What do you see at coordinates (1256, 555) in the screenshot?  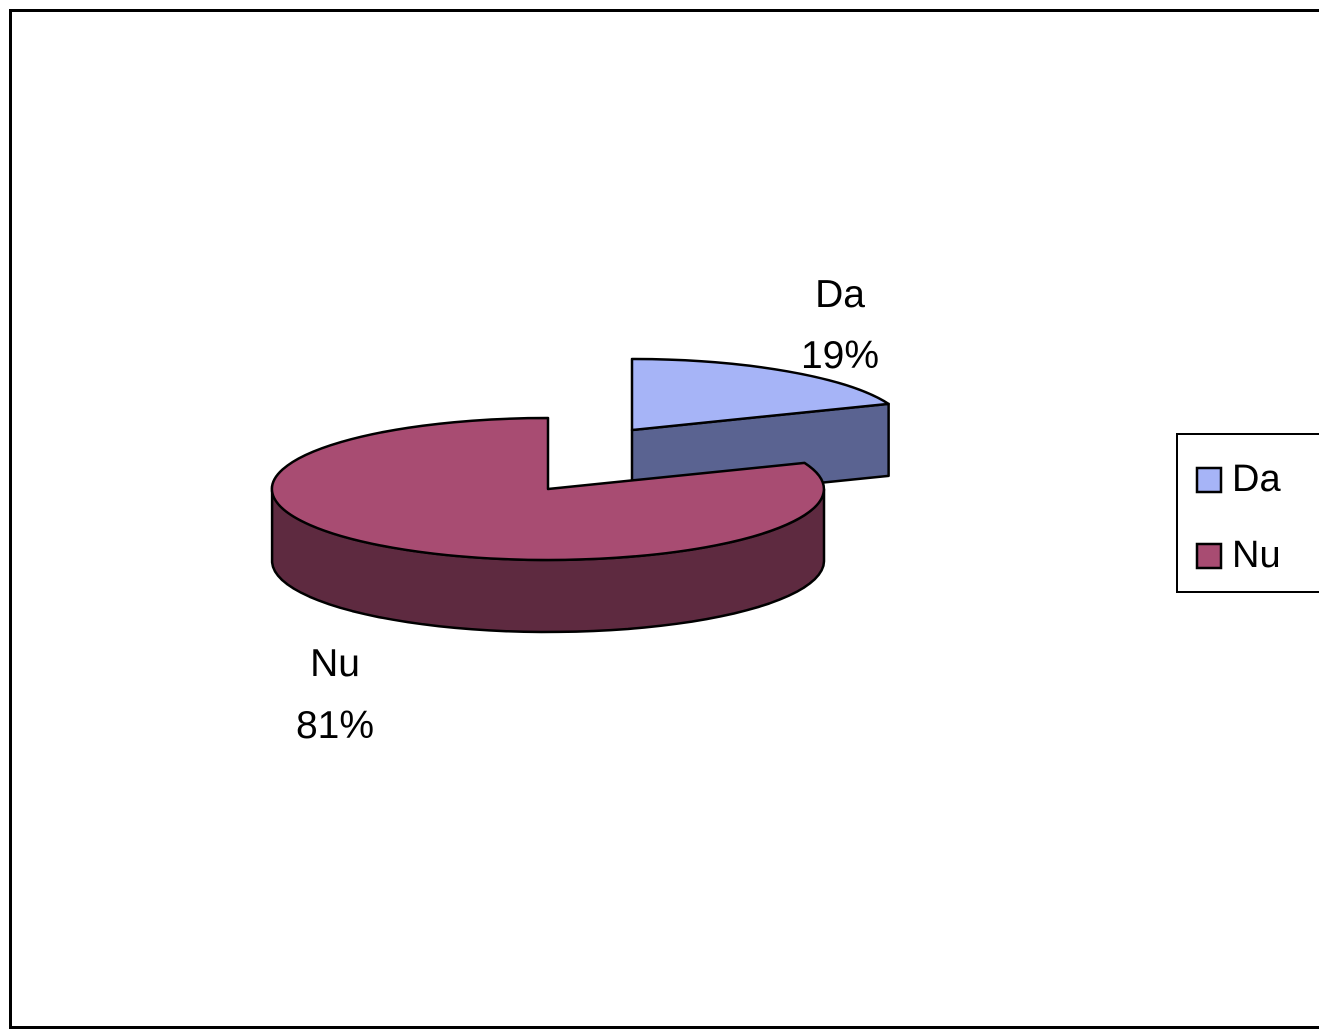 I see `legend-label-nu: Nu` at bounding box center [1256, 555].